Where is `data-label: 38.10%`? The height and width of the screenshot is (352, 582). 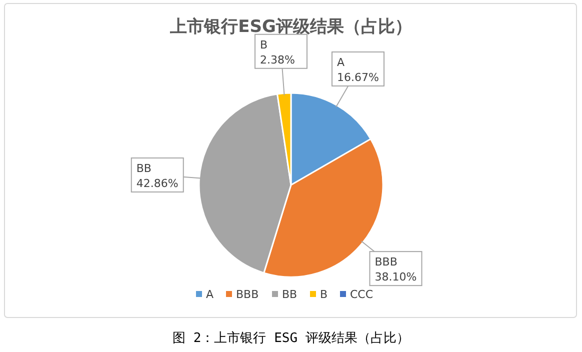 data-label: 38.10% is located at coordinates (395, 277).